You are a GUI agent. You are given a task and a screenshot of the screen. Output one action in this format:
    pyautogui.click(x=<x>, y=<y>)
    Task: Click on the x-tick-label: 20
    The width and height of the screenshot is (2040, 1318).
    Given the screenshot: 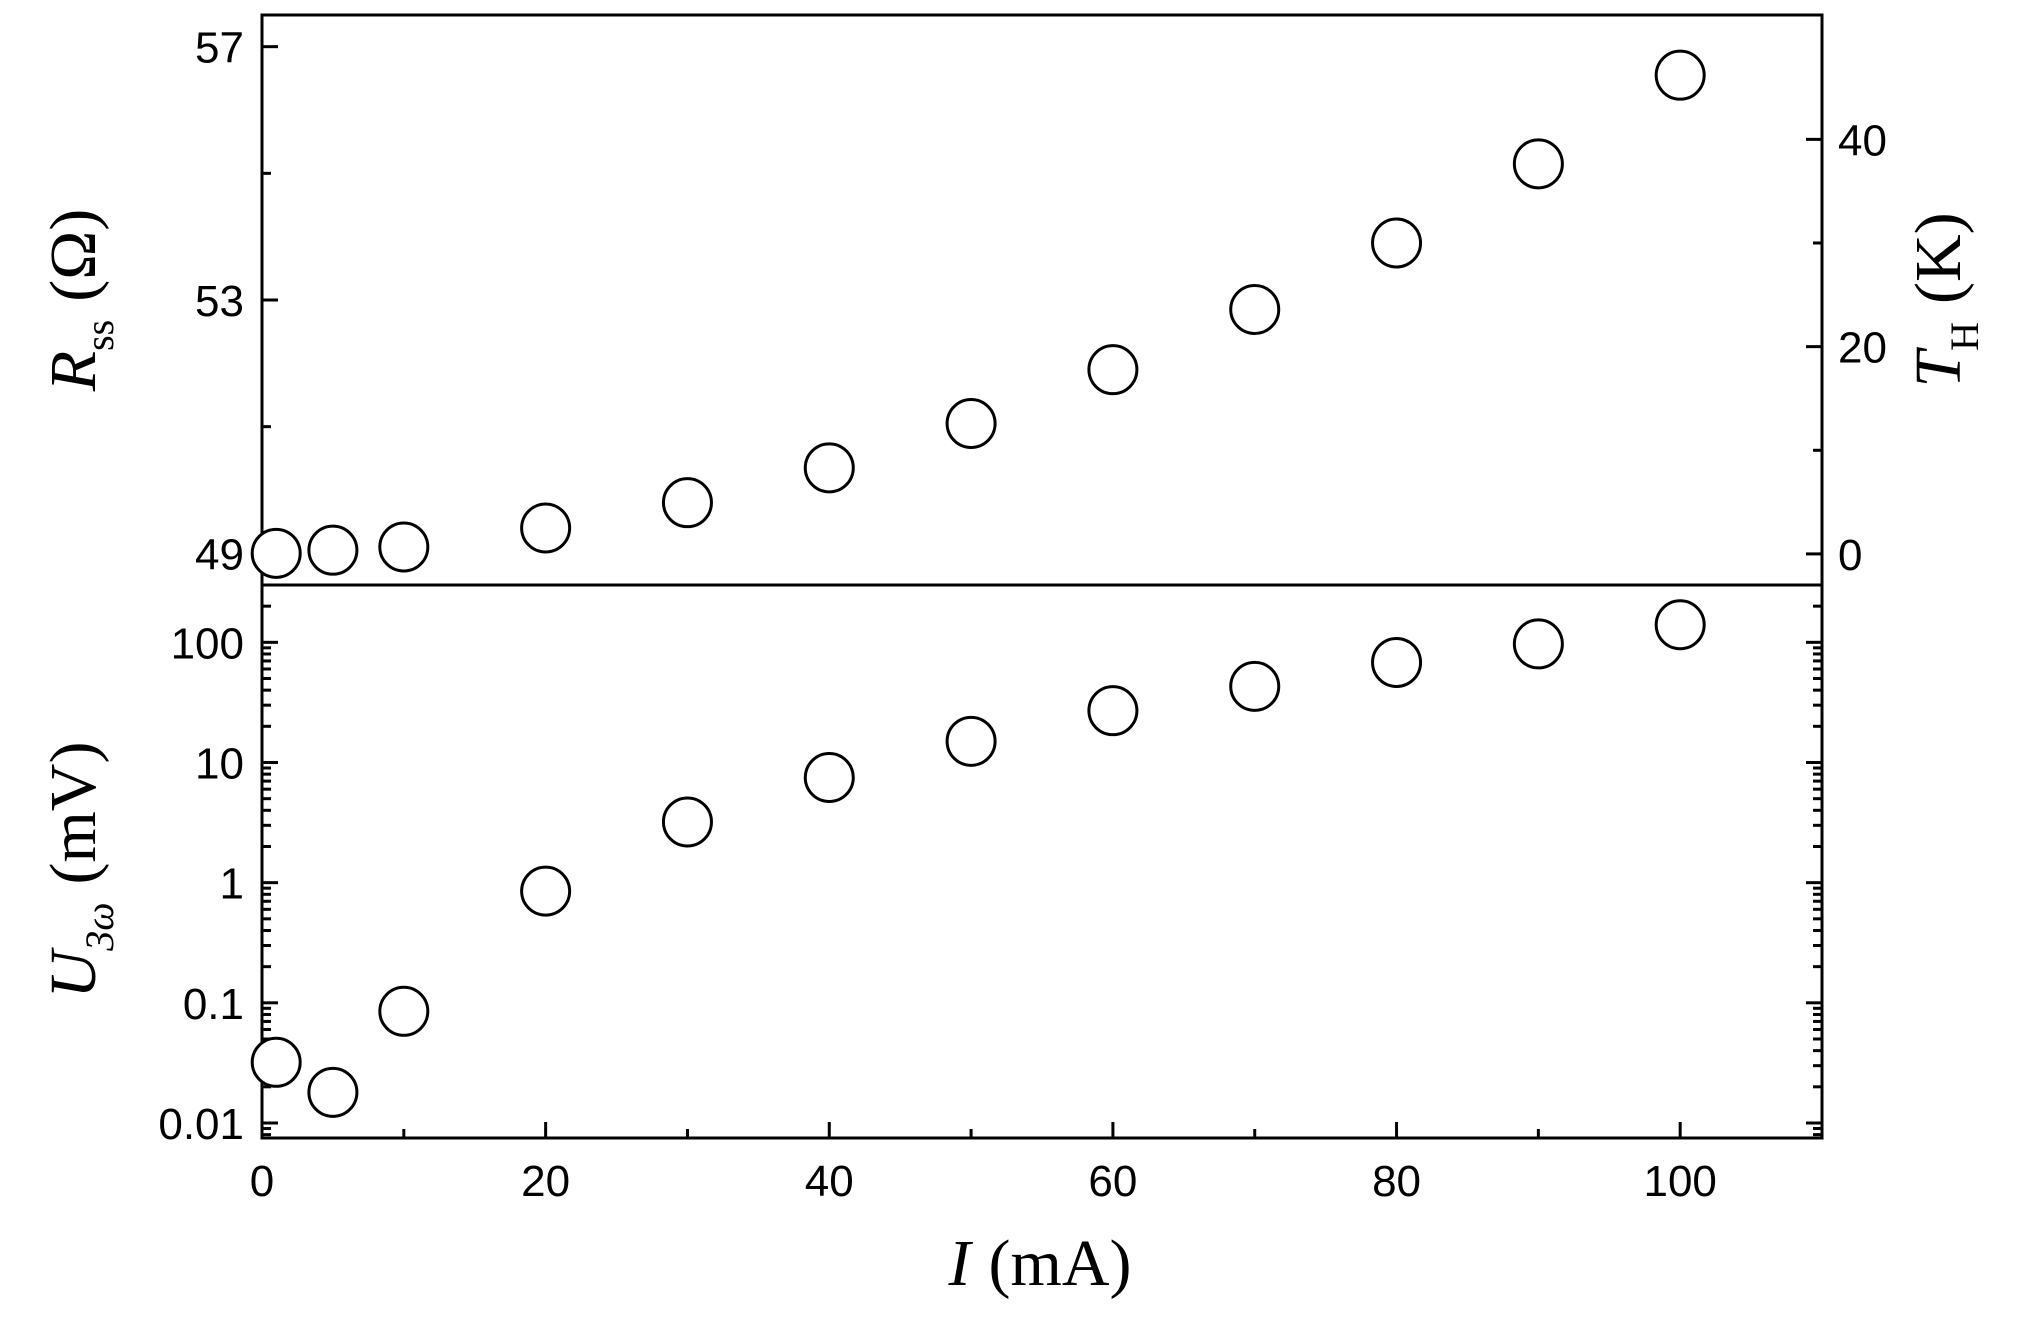 What is the action you would take?
    pyautogui.click(x=545, y=1181)
    